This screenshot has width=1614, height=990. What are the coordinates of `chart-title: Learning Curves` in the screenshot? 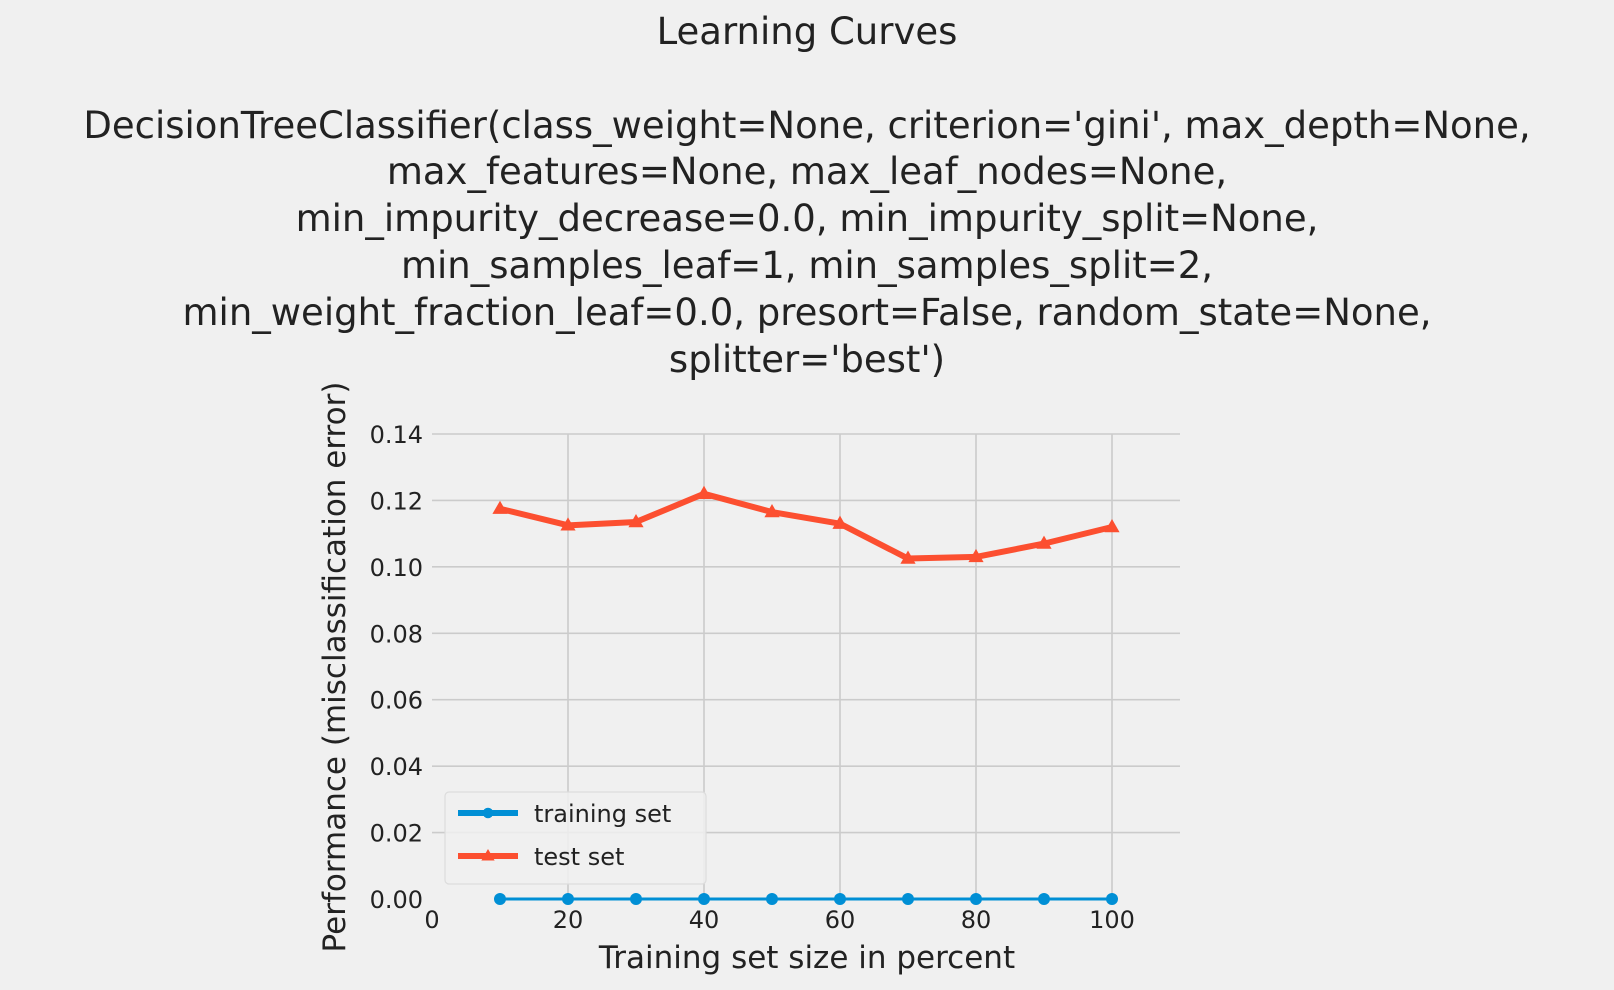 It's located at (807, 31).